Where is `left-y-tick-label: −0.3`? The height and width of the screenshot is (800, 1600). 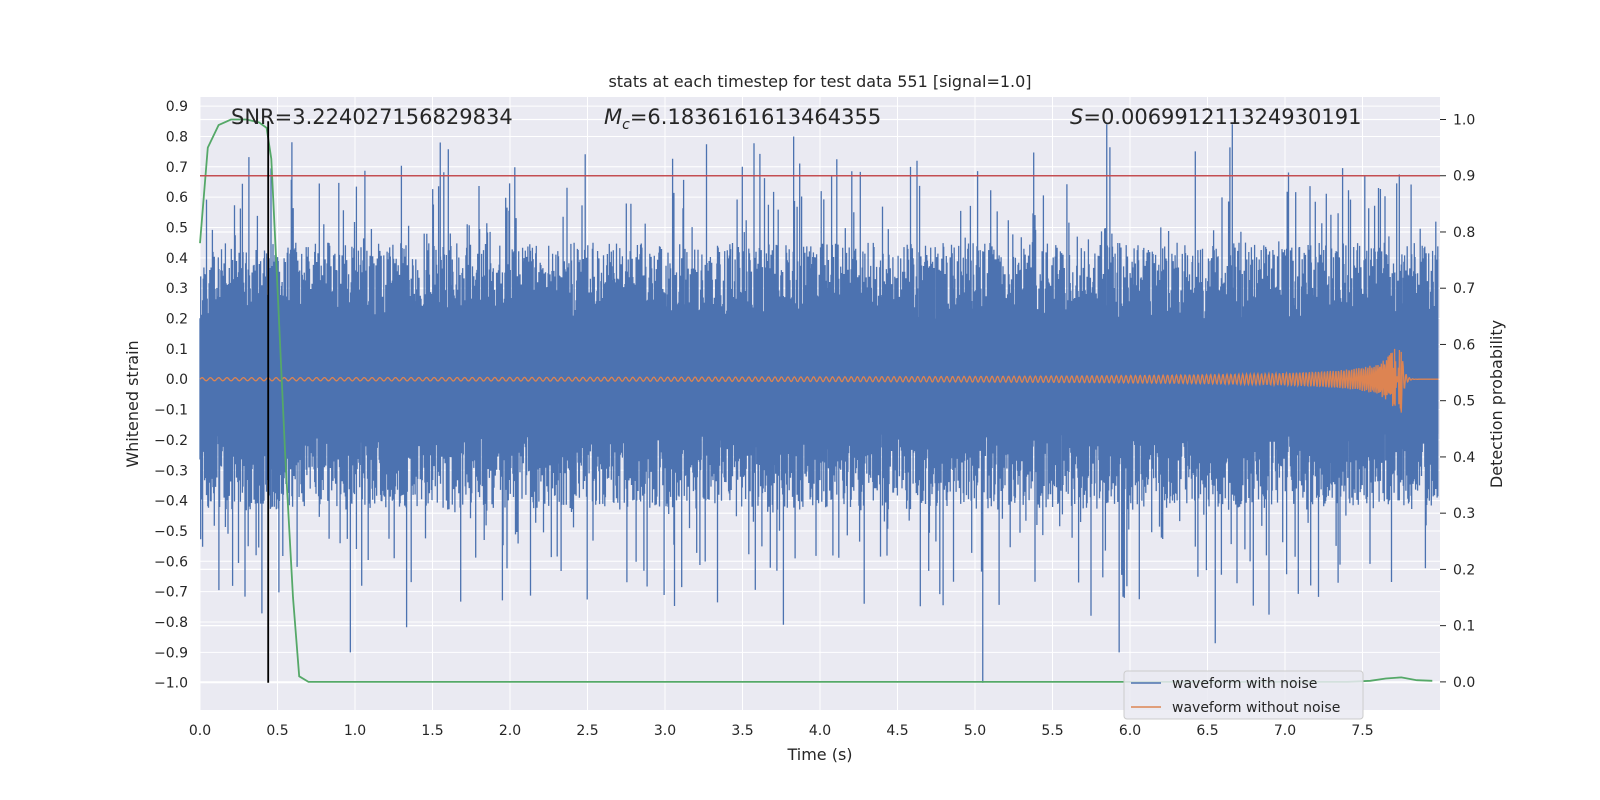
left-y-tick-label: −0.3 is located at coordinates (171, 471).